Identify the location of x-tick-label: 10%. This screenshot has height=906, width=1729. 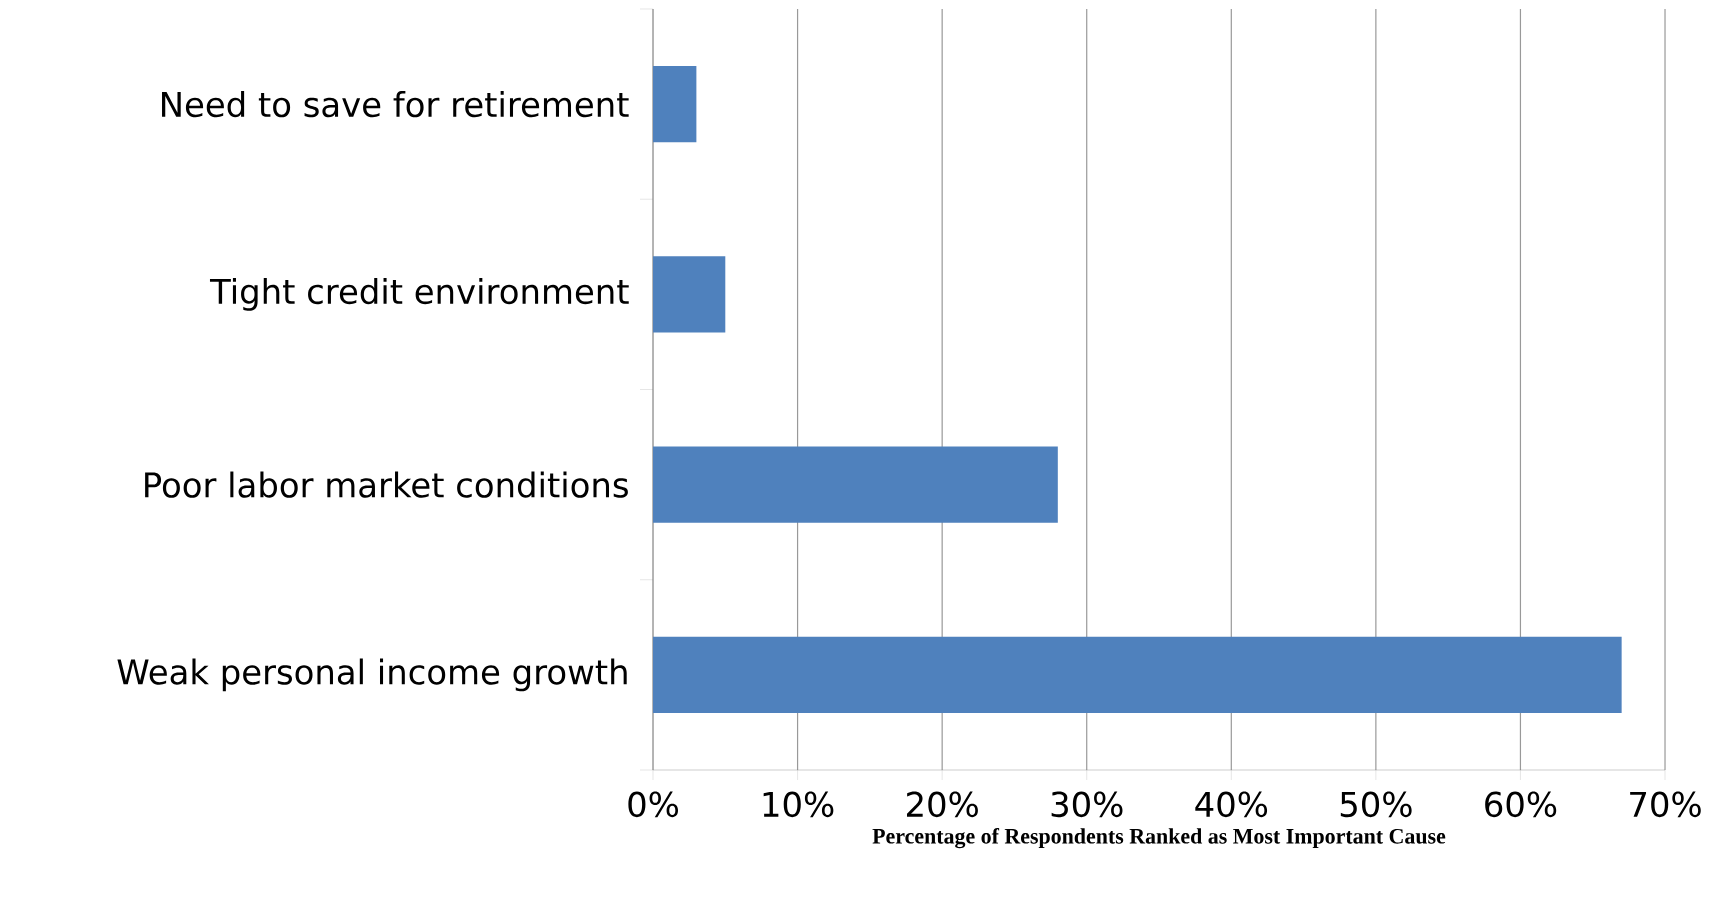
(798, 804).